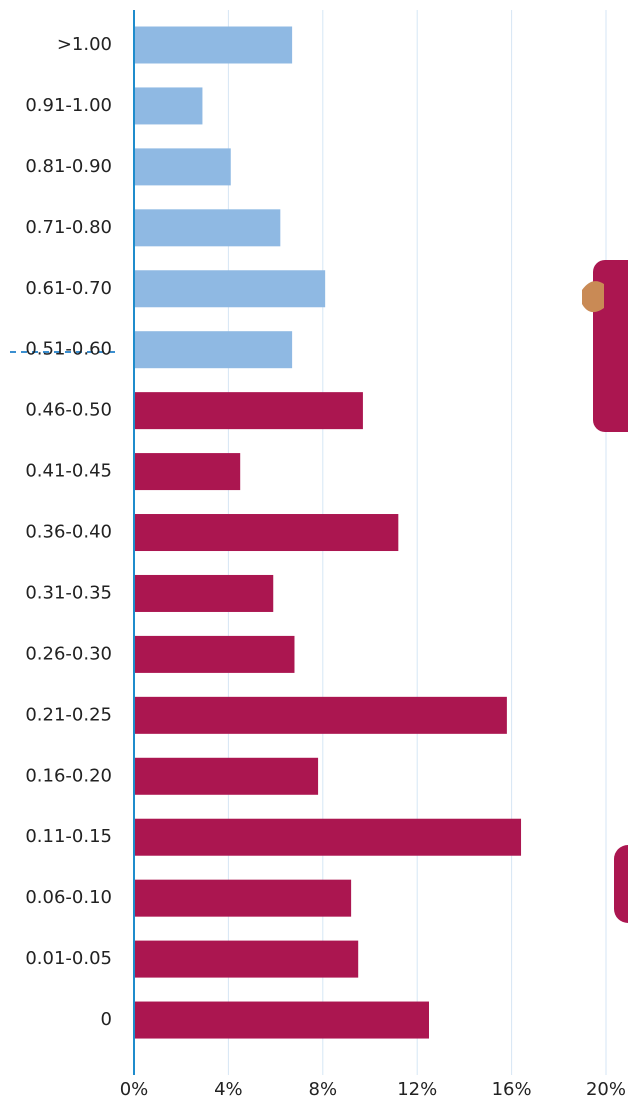  I want to click on y-tick-label: 0.46-0.50, so click(68, 410).